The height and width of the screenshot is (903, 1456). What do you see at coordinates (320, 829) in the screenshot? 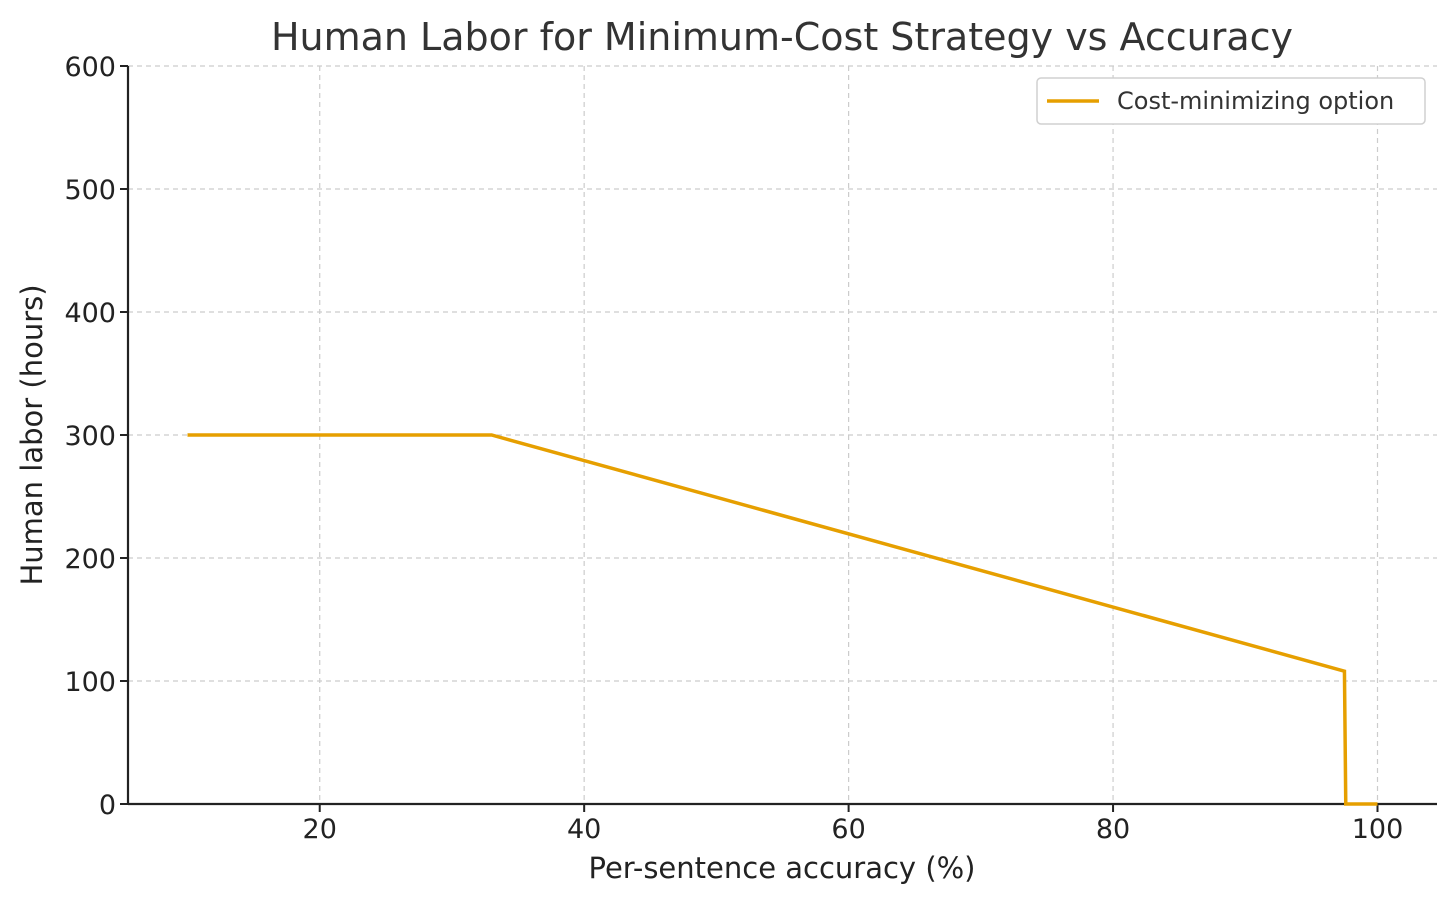
I see `x-tick-label: 20` at bounding box center [320, 829].